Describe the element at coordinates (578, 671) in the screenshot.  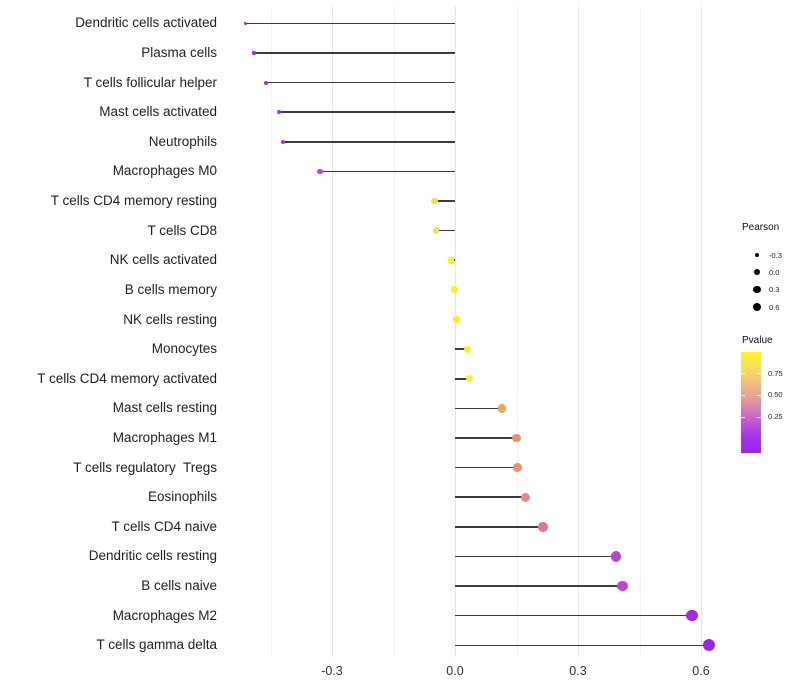
I see `x-axis-tick-label: 0.3` at that location.